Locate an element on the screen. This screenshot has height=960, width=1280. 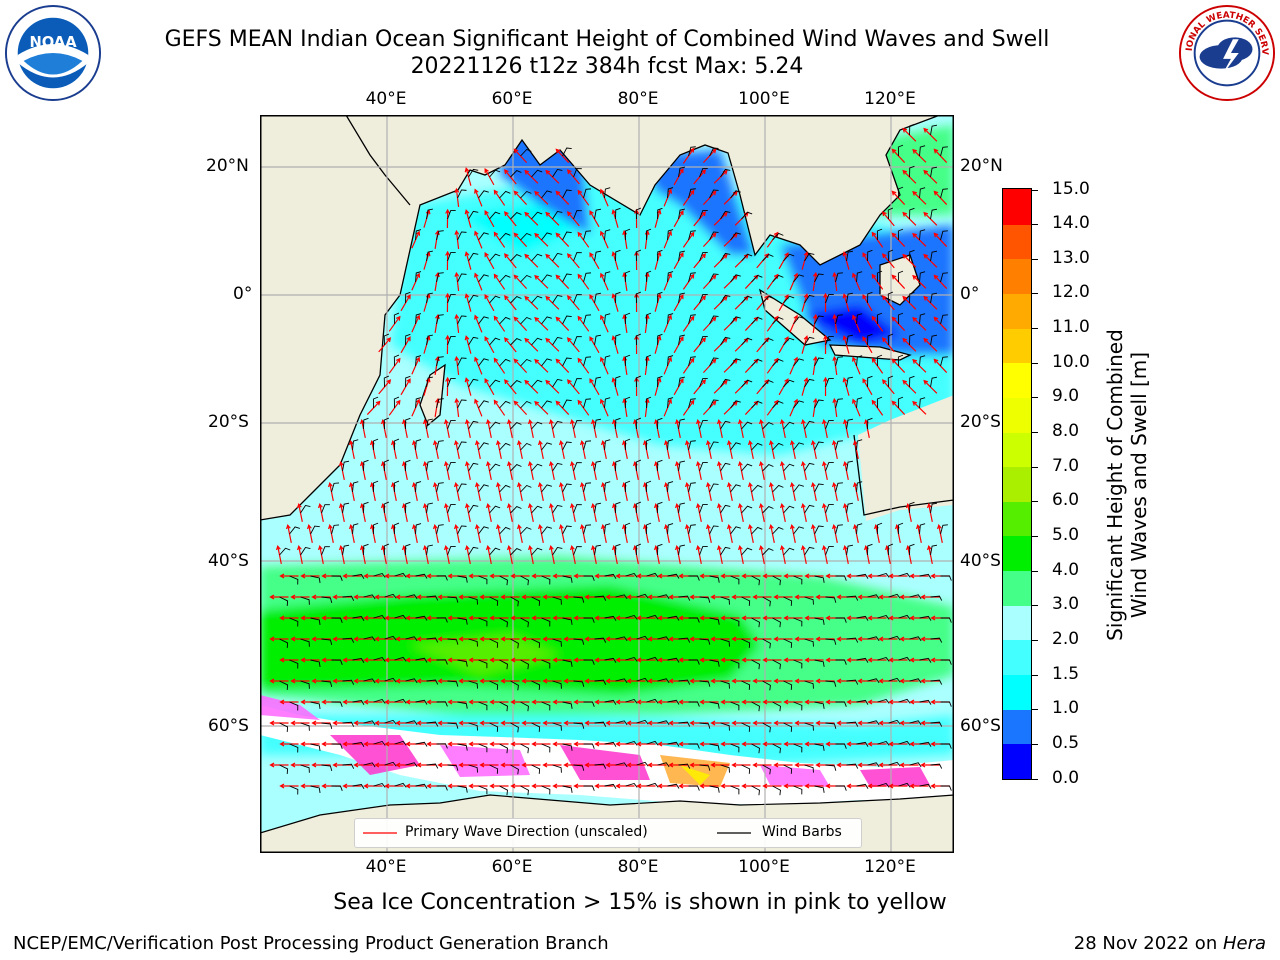
lon-label-bottom-80: 80°E is located at coordinates (638, 867).